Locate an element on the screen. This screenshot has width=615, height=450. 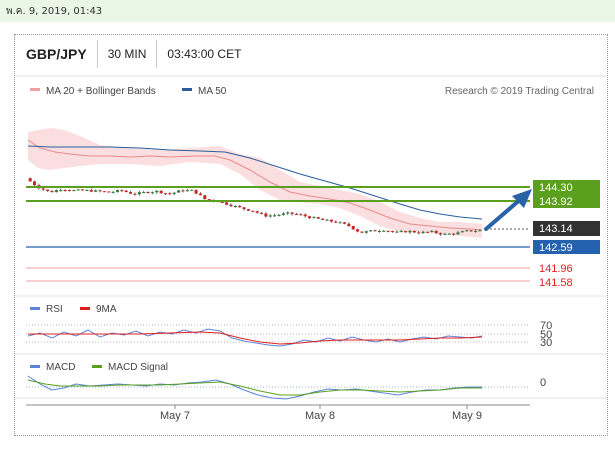
resistance-label-2: 143.92 is located at coordinates (556, 202).